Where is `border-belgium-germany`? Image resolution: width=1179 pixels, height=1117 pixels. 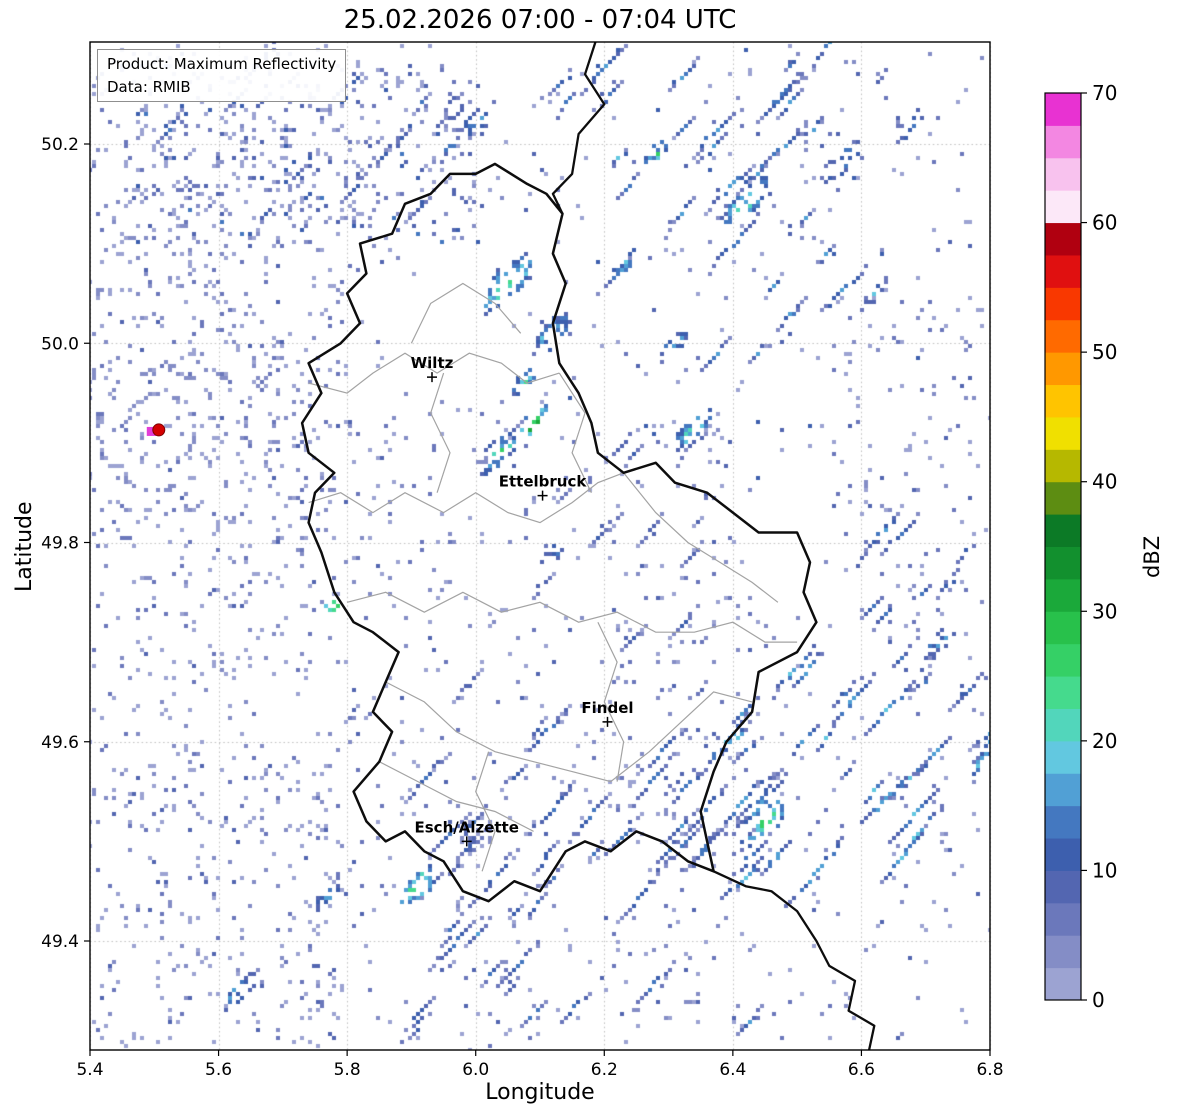
border-belgium-germany is located at coordinates (578, 128).